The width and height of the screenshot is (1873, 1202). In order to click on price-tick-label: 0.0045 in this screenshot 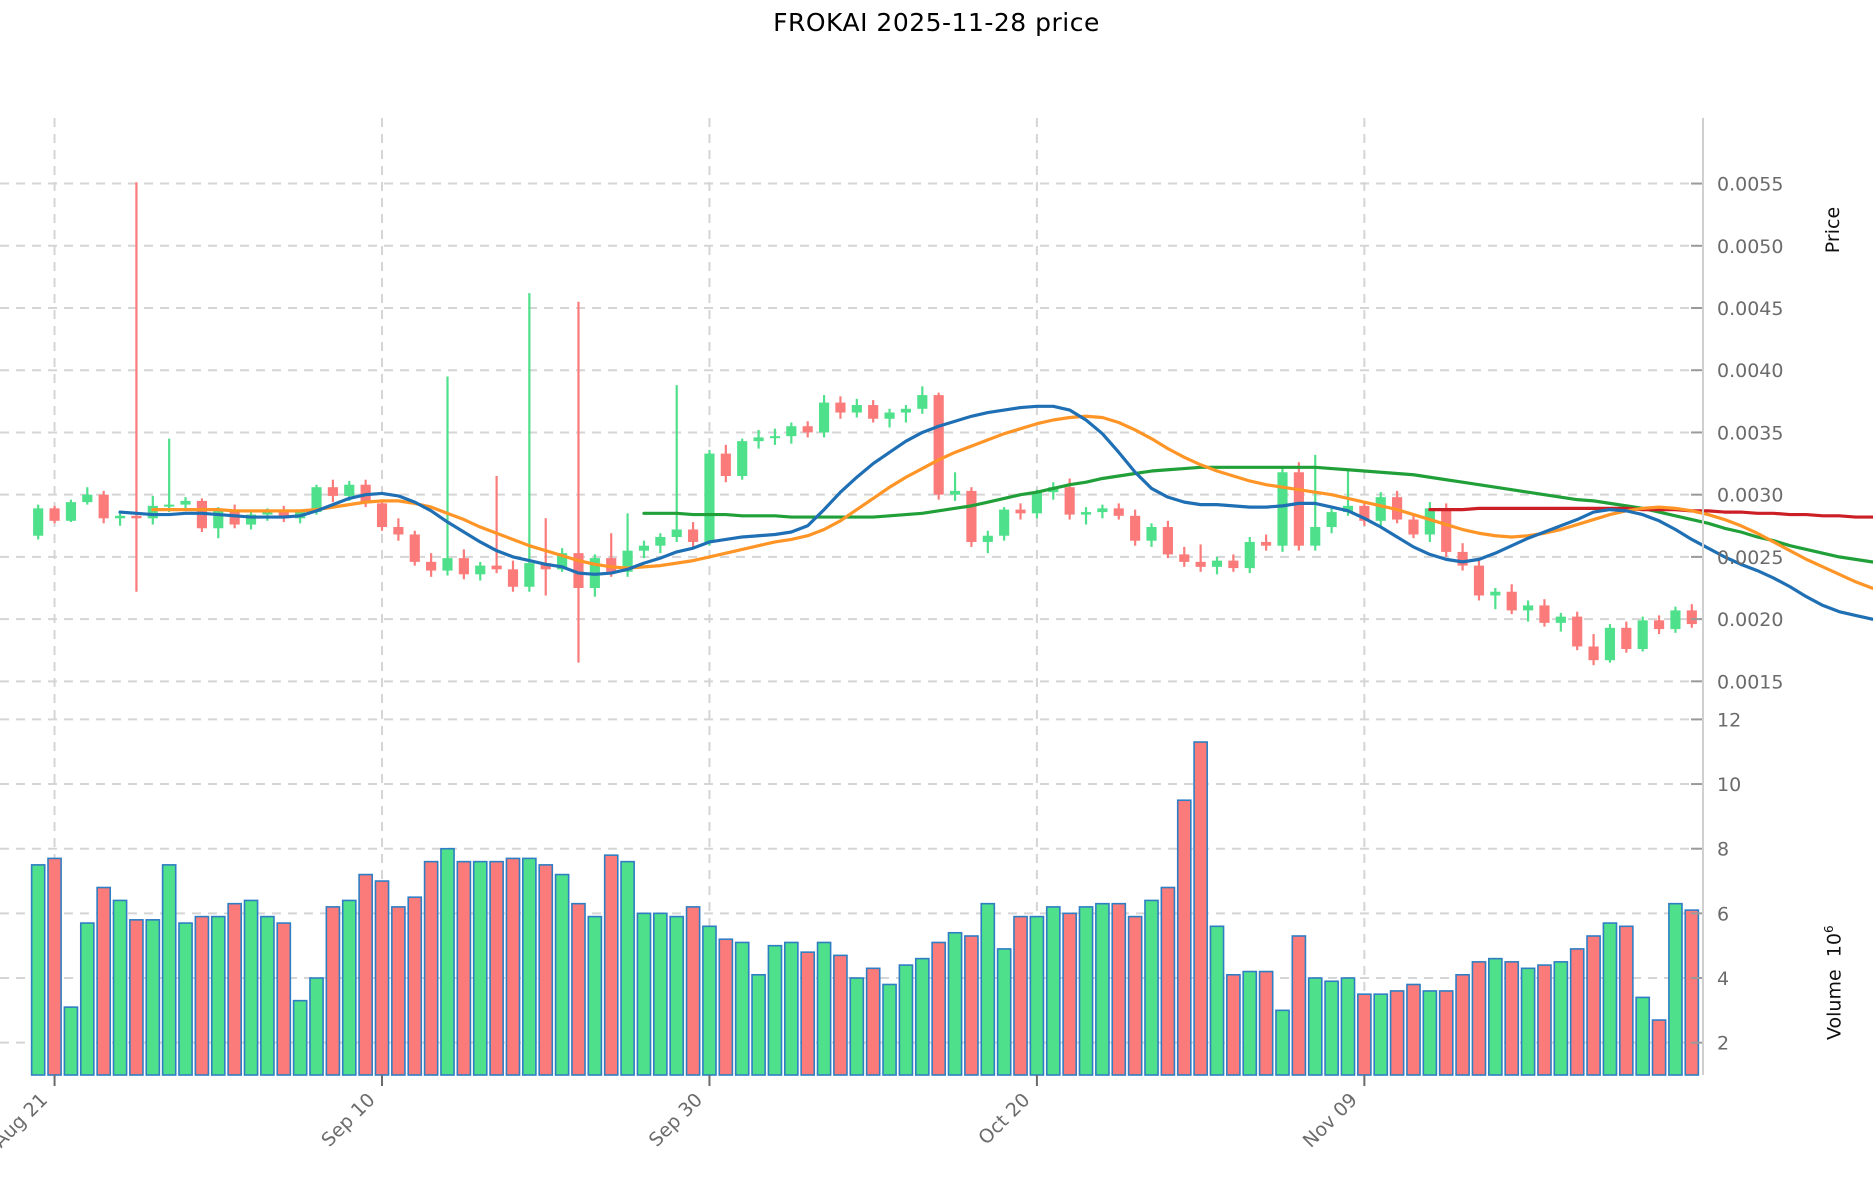, I will do `click(1750, 309)`.